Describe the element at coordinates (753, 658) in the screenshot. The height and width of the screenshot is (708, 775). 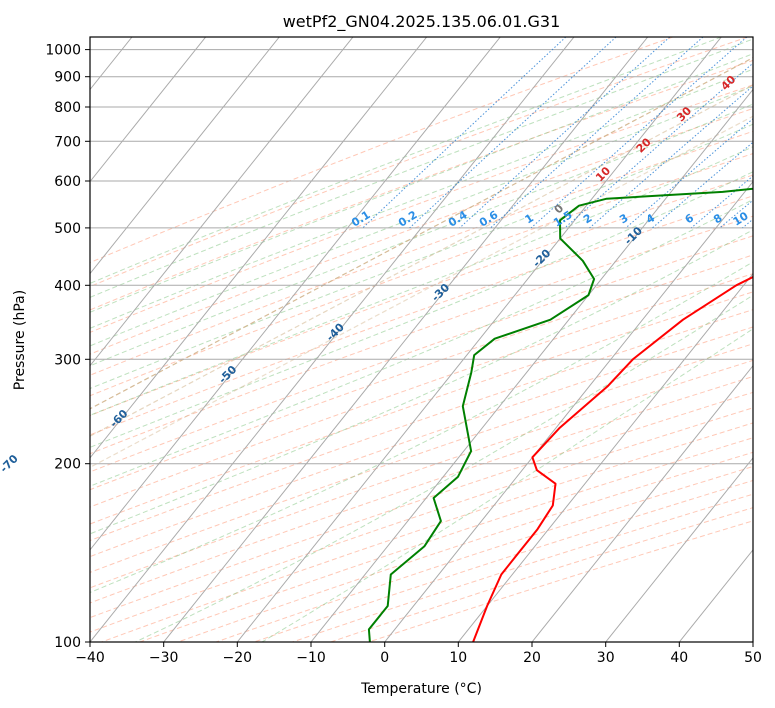
I see `x-tick-label: 50` at that location.